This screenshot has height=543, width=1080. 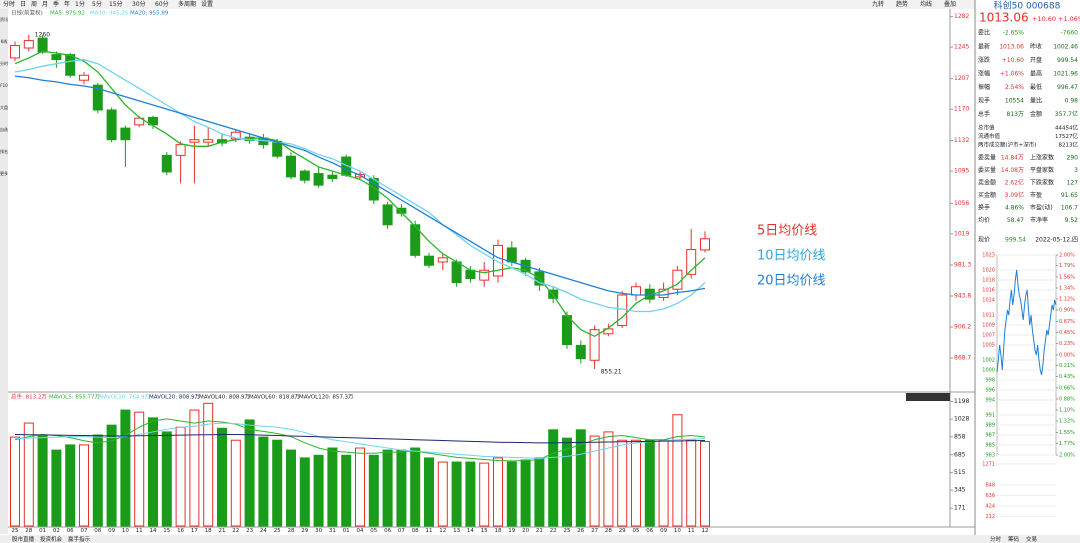 I want to click on quote-label: 市盈(动), so click(x=1041, y=208).